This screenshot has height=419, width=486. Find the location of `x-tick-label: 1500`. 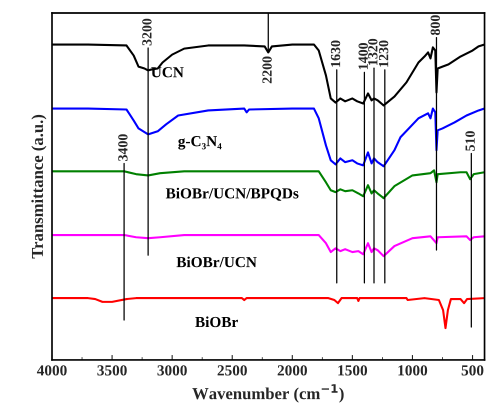

x-tick-label: 1500 is located at coordinates (353, 370).